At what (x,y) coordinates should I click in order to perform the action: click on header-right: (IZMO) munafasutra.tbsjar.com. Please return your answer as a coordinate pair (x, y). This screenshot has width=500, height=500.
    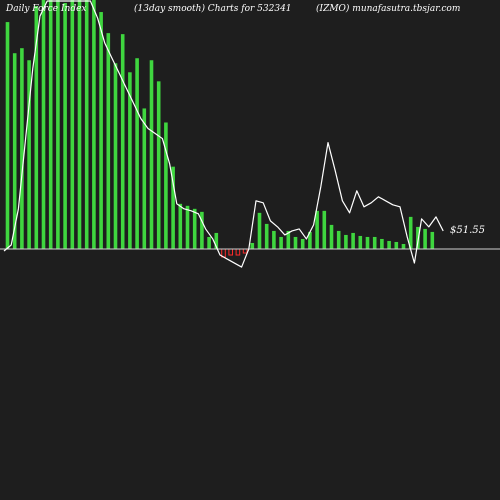
    Looking at the image, I should click on (388, 8).